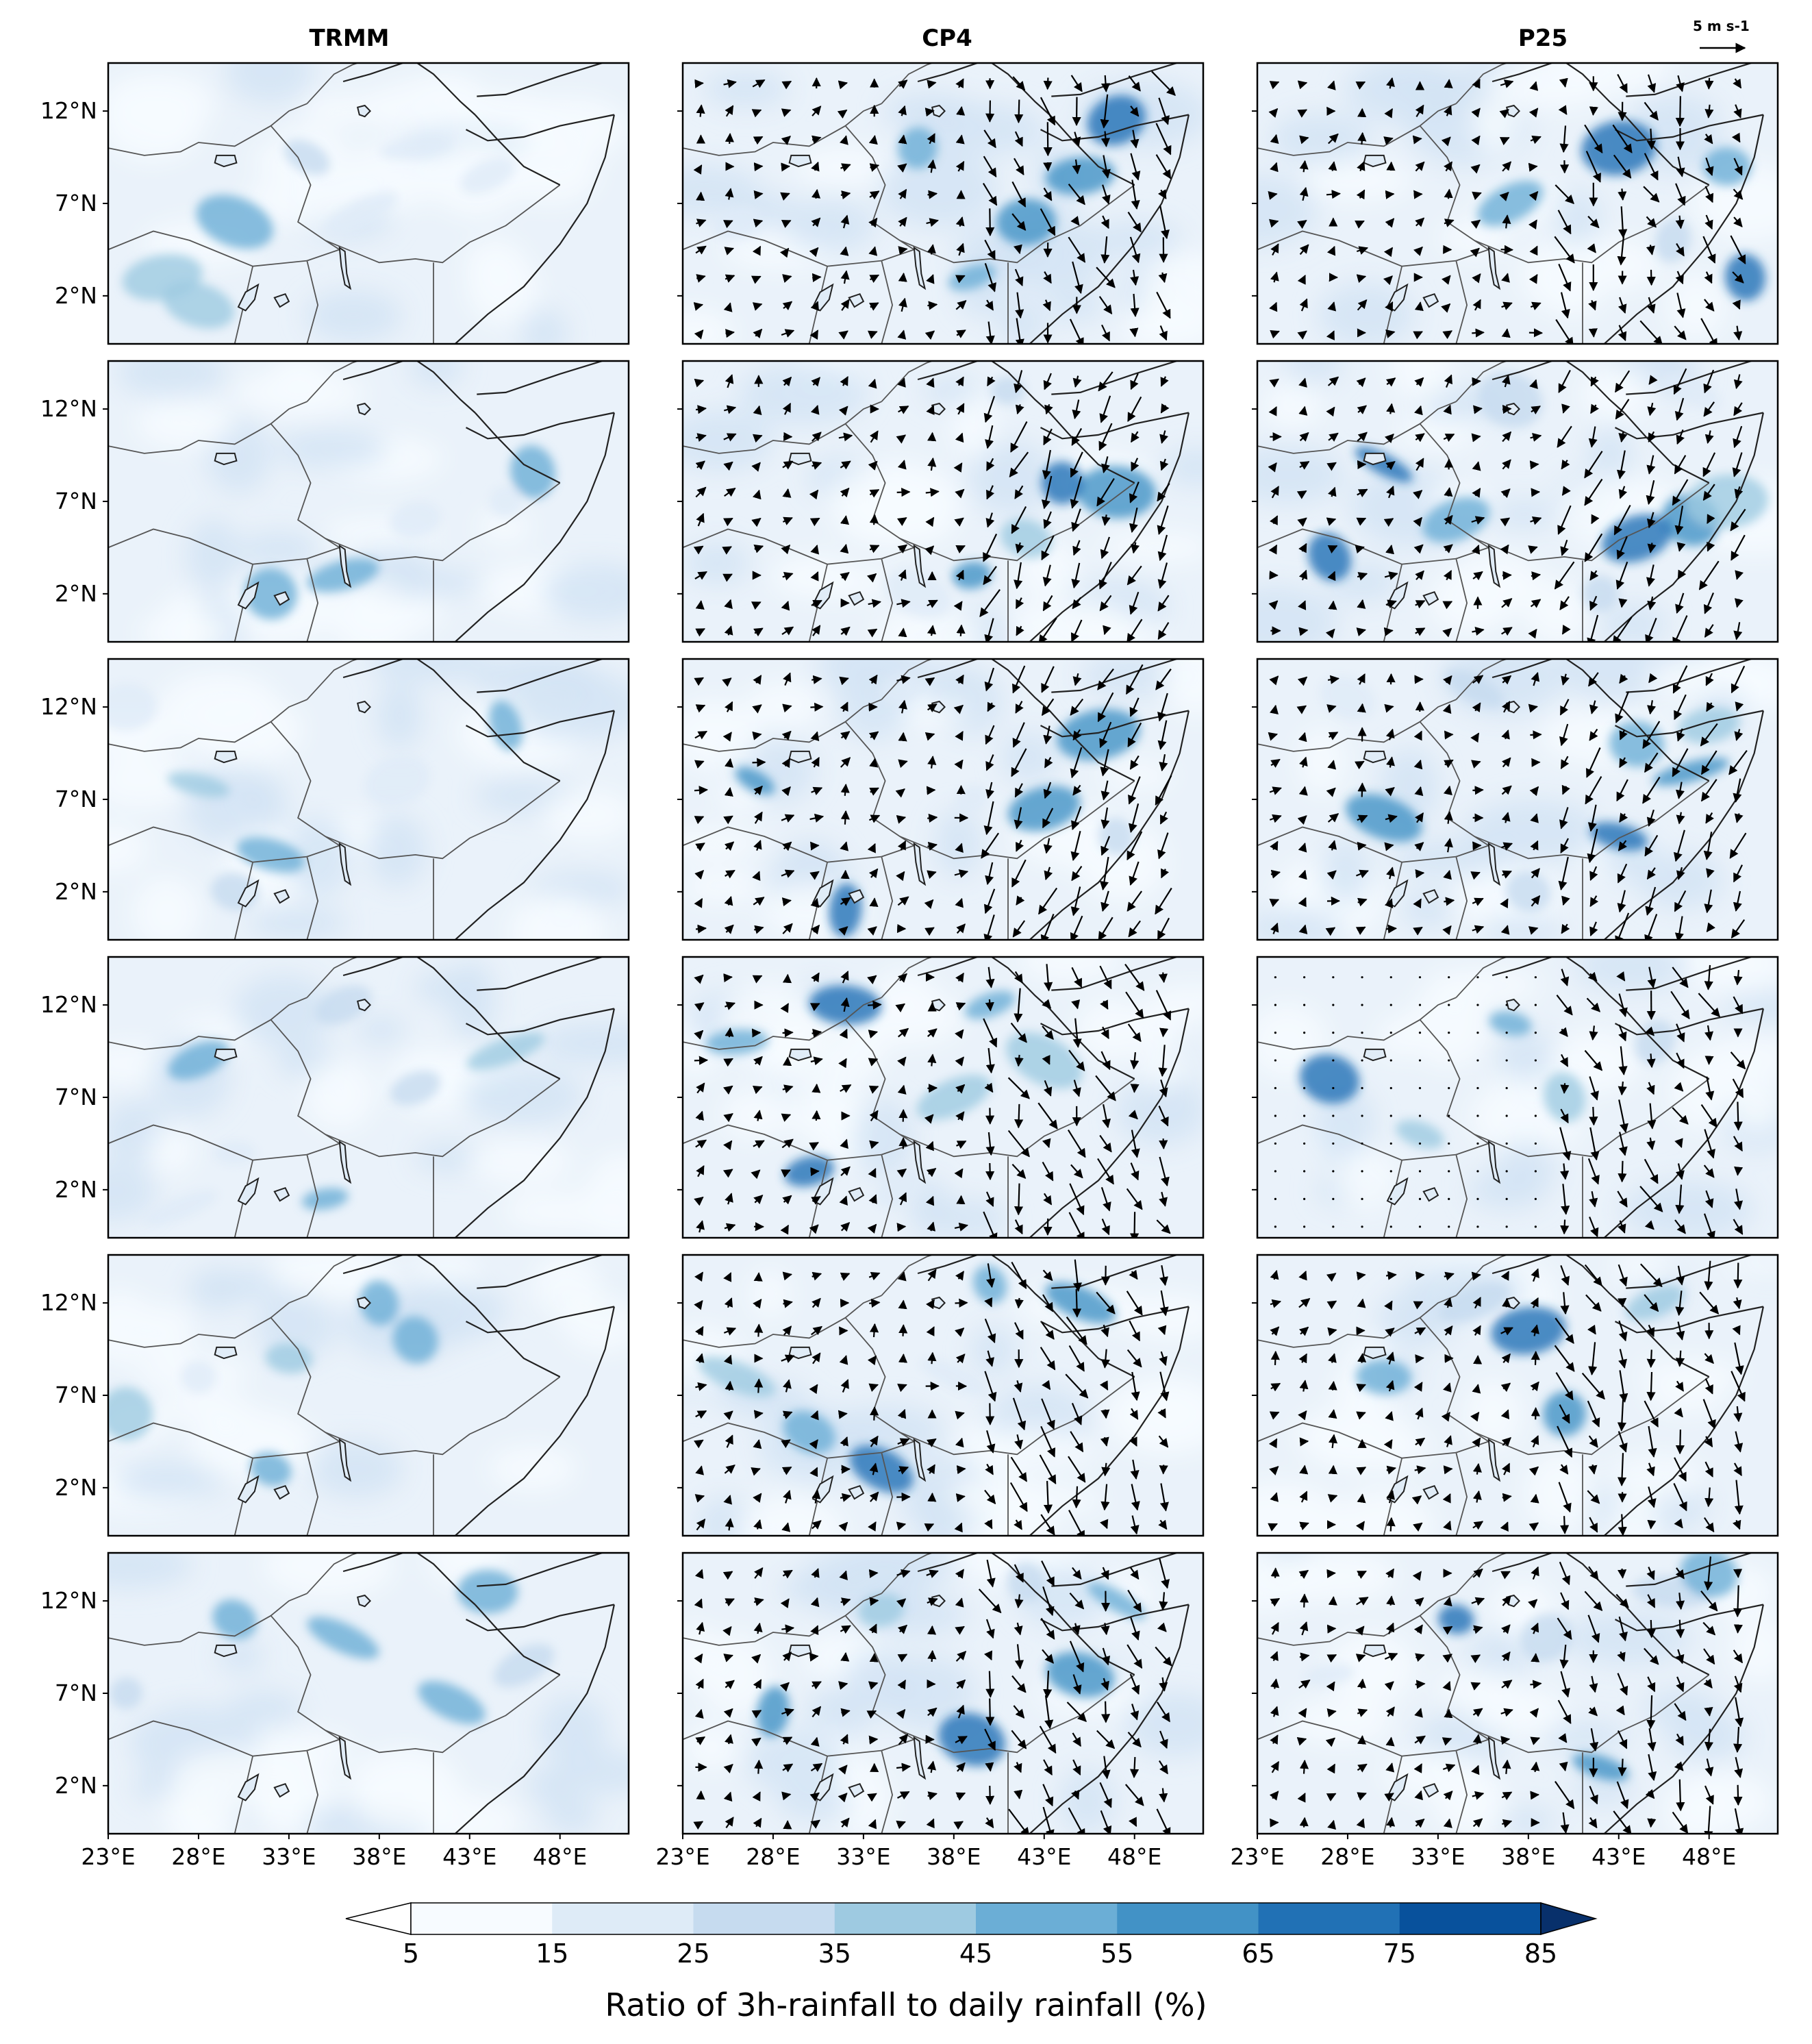  I want to click on colorbar-tick-label: 55, so click(1117, 1954).